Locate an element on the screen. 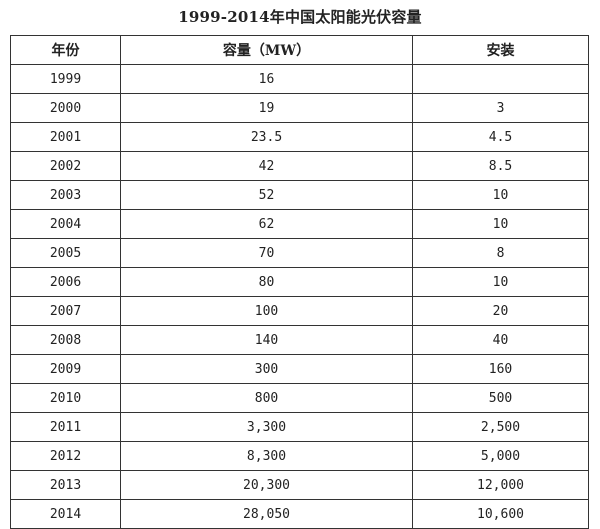 The height and width of the screenshot is (529, 600). installed-cell: 3 is located at coordinates (500, 108).